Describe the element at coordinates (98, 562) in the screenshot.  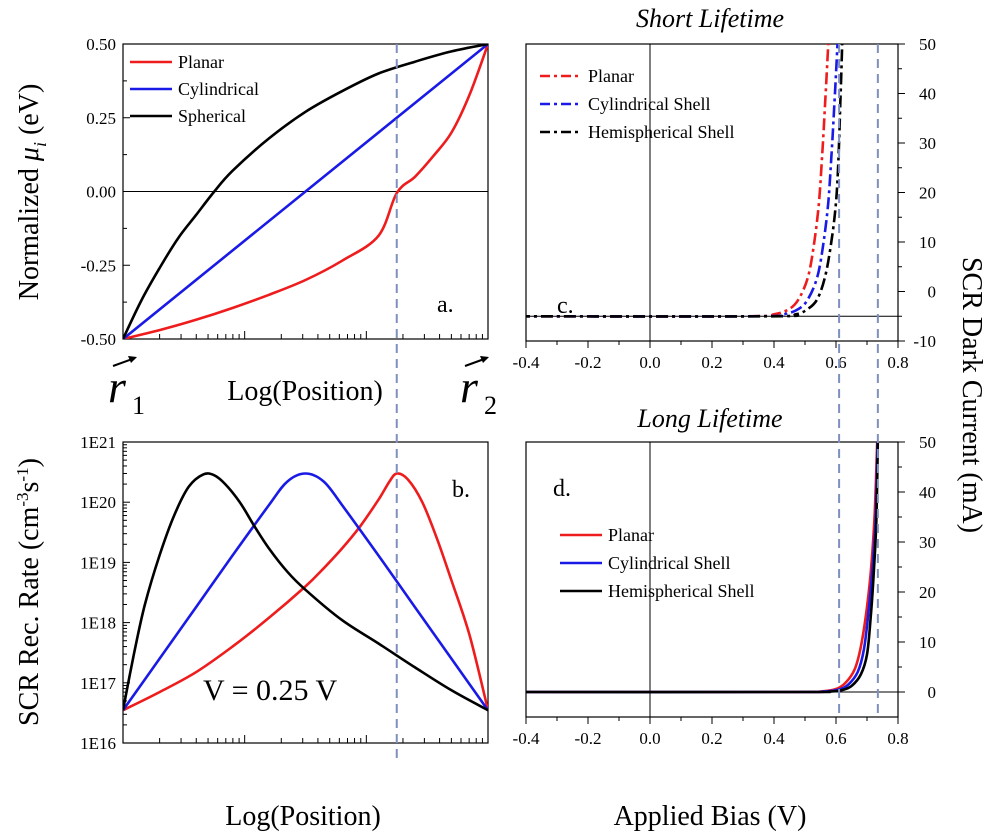
I see `y-tick-label: 1E19` at that location.